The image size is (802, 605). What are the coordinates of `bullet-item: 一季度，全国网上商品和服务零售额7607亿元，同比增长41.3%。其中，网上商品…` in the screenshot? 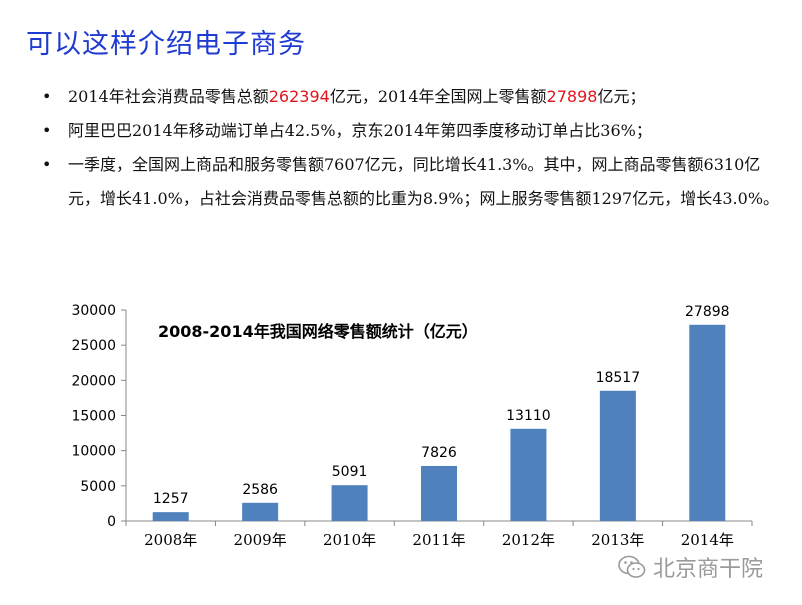 It's located at (412, 182).